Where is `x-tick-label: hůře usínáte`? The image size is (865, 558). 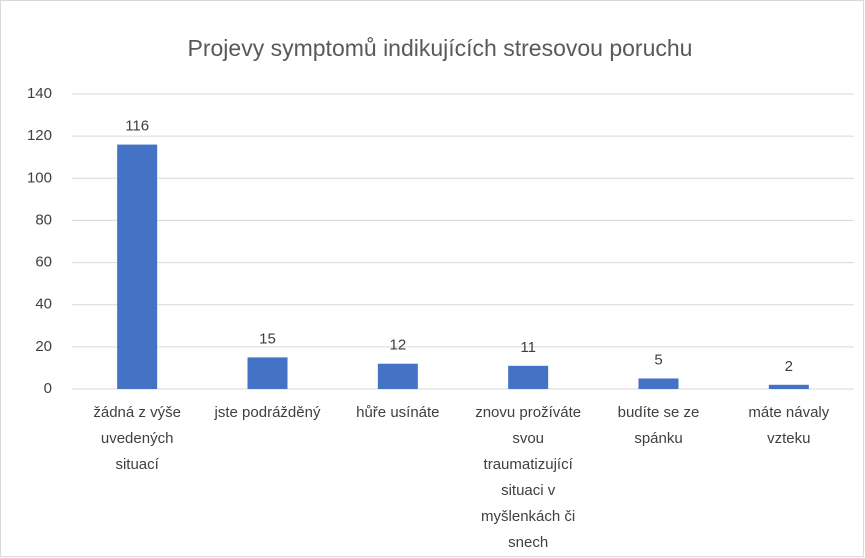
x-tick-label: hůře usínáte is located at coordinates (398, 412).